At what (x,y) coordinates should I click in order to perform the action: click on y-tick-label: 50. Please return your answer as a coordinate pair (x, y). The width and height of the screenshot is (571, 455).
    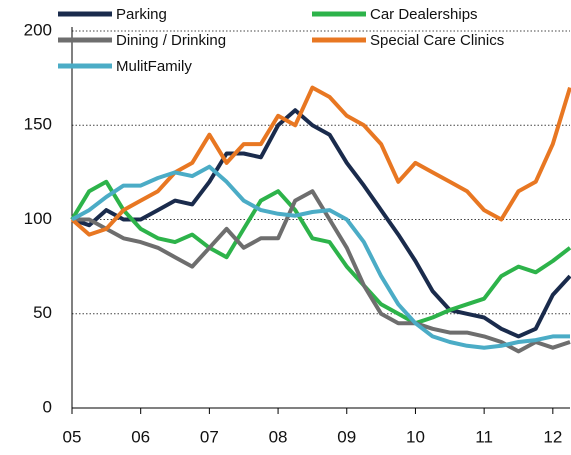
    Looking at the image, I should click on (42, 312).